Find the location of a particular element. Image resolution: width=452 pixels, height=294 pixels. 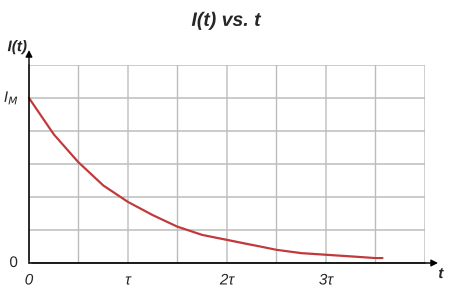

x-tick-label: 2τ is located at coordinates (227, 279).